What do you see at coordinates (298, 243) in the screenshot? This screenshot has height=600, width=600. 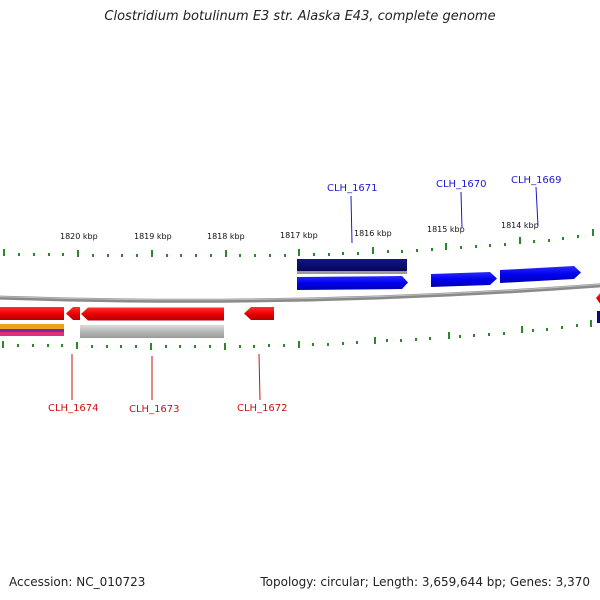 I see `outer-tick-ring` at bounding box center [298, 243].